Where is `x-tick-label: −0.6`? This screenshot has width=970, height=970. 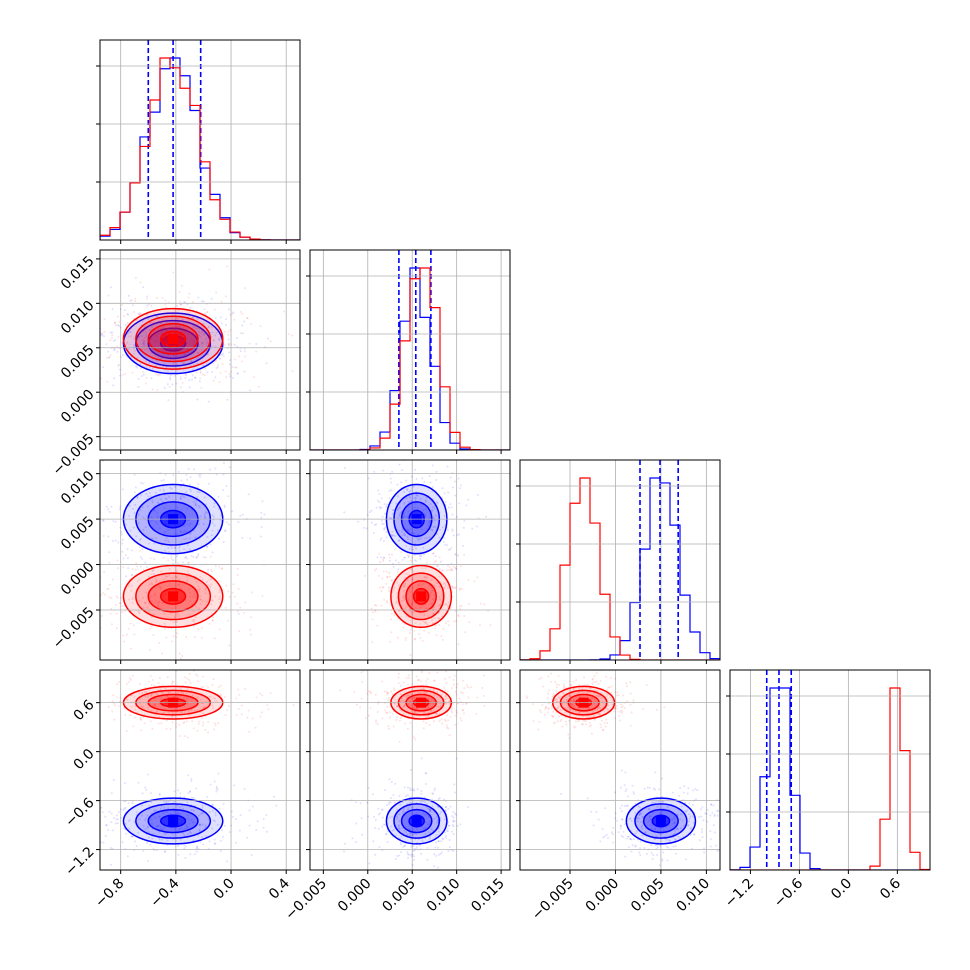
x-tick-label: −0.6 is located at coordinates (788, 892).